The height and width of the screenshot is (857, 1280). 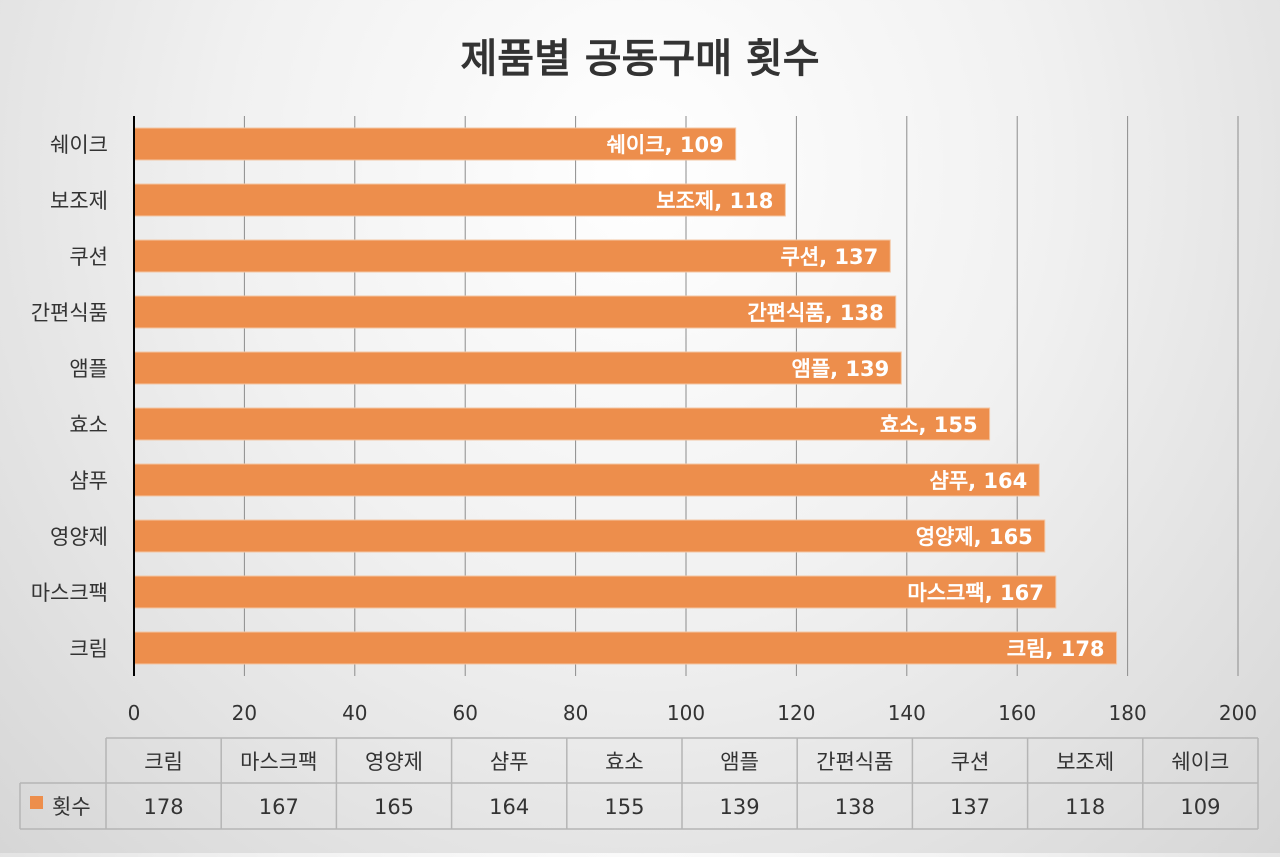 I want to click on legend-key, so click(x=36, y=802).